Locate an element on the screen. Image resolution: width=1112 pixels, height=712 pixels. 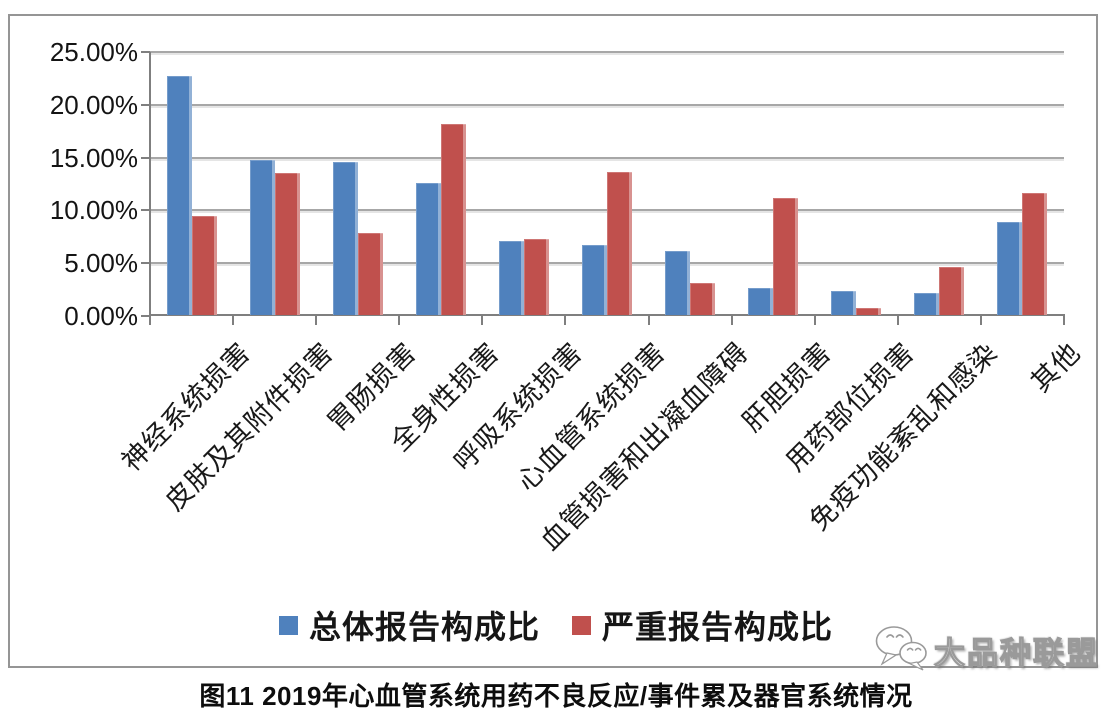
wechat-chat-bubbles-icon is located at coordinates (901, 650).